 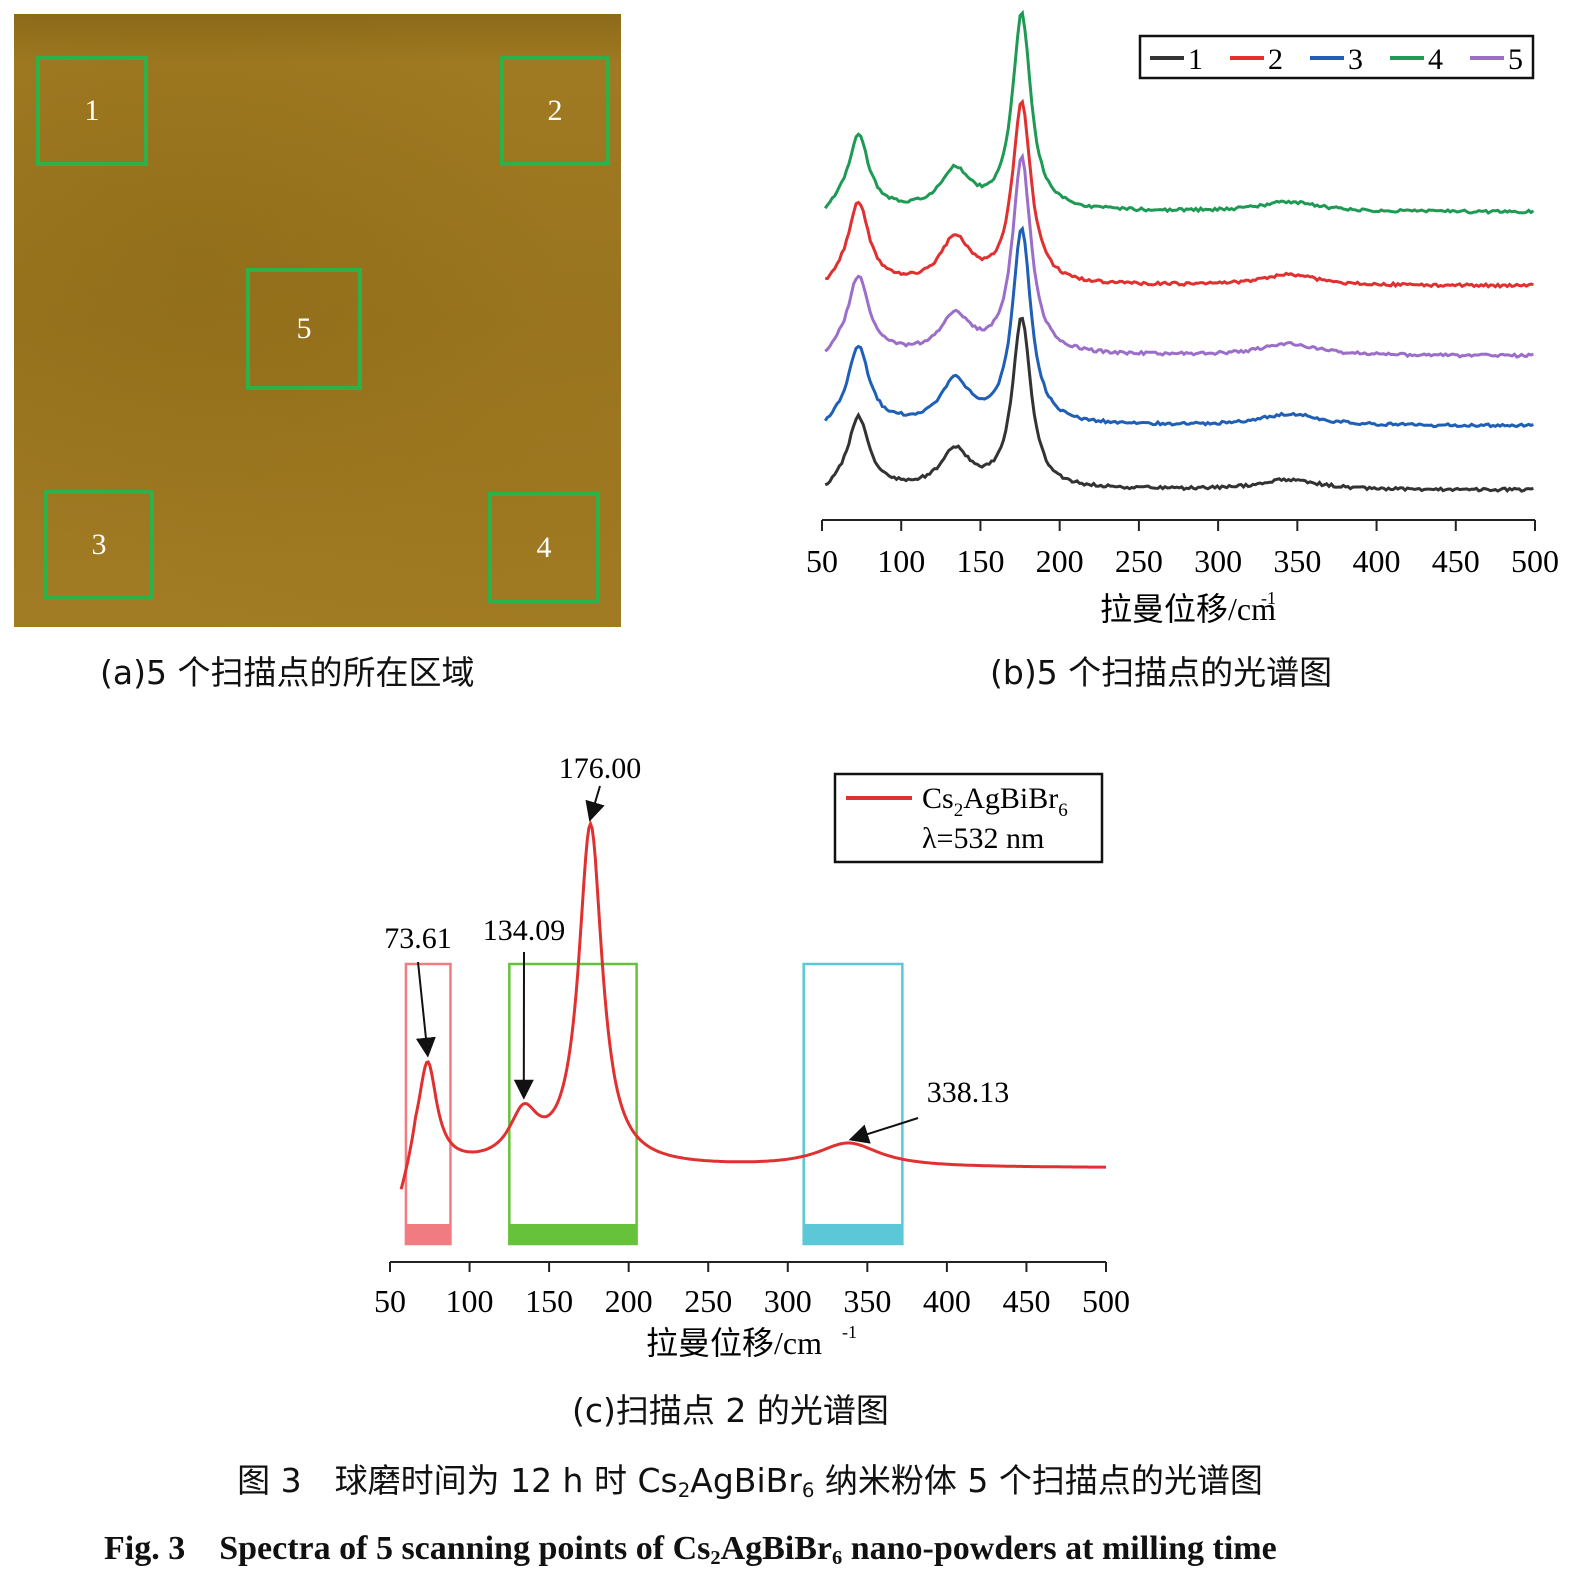 I want to click on chart-c-legend: Cs2AgBiBr6 λ=532 nm, so click(x=968, y=818).